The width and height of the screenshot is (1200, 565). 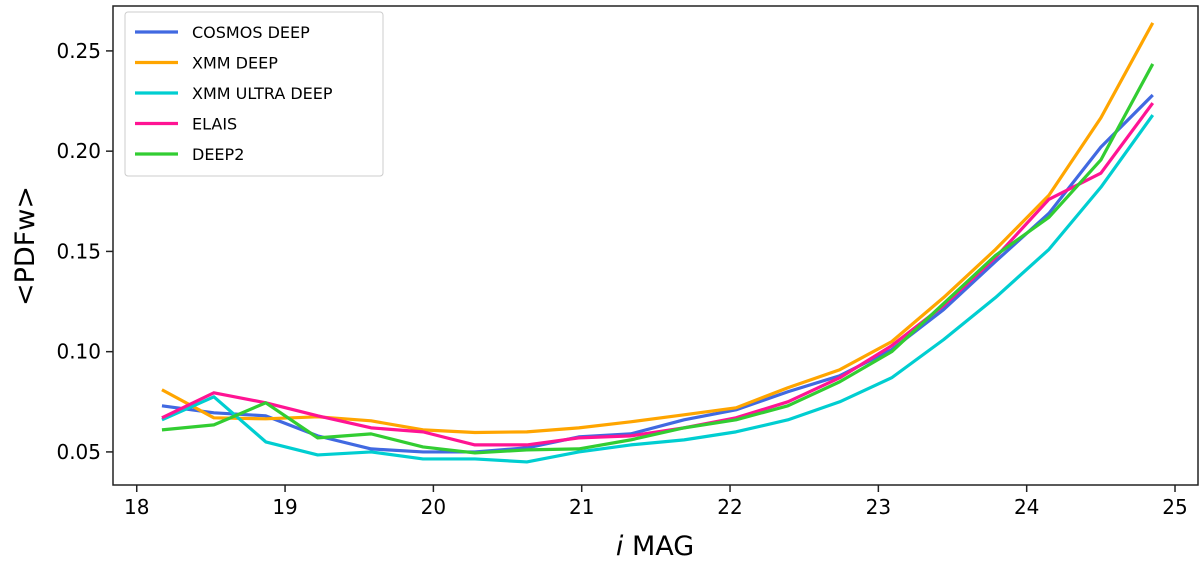 I want to click on legend-label: XMM ULTRA DEEP, so click(x=262, y=93).